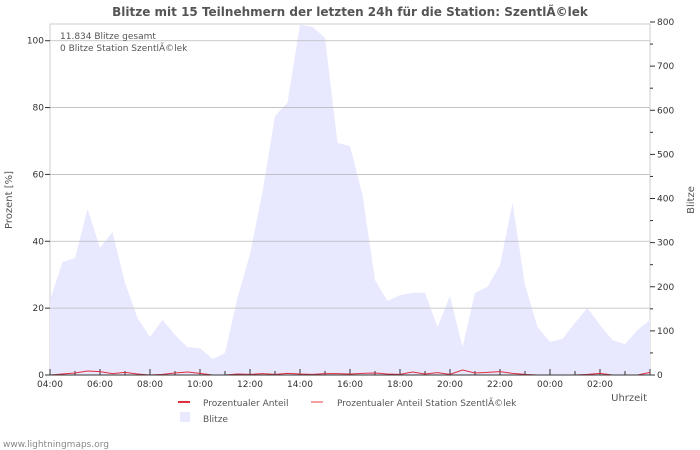 The image size is (700, 450). I want to click on x-tick-label: 20:00, so click(450, 385).